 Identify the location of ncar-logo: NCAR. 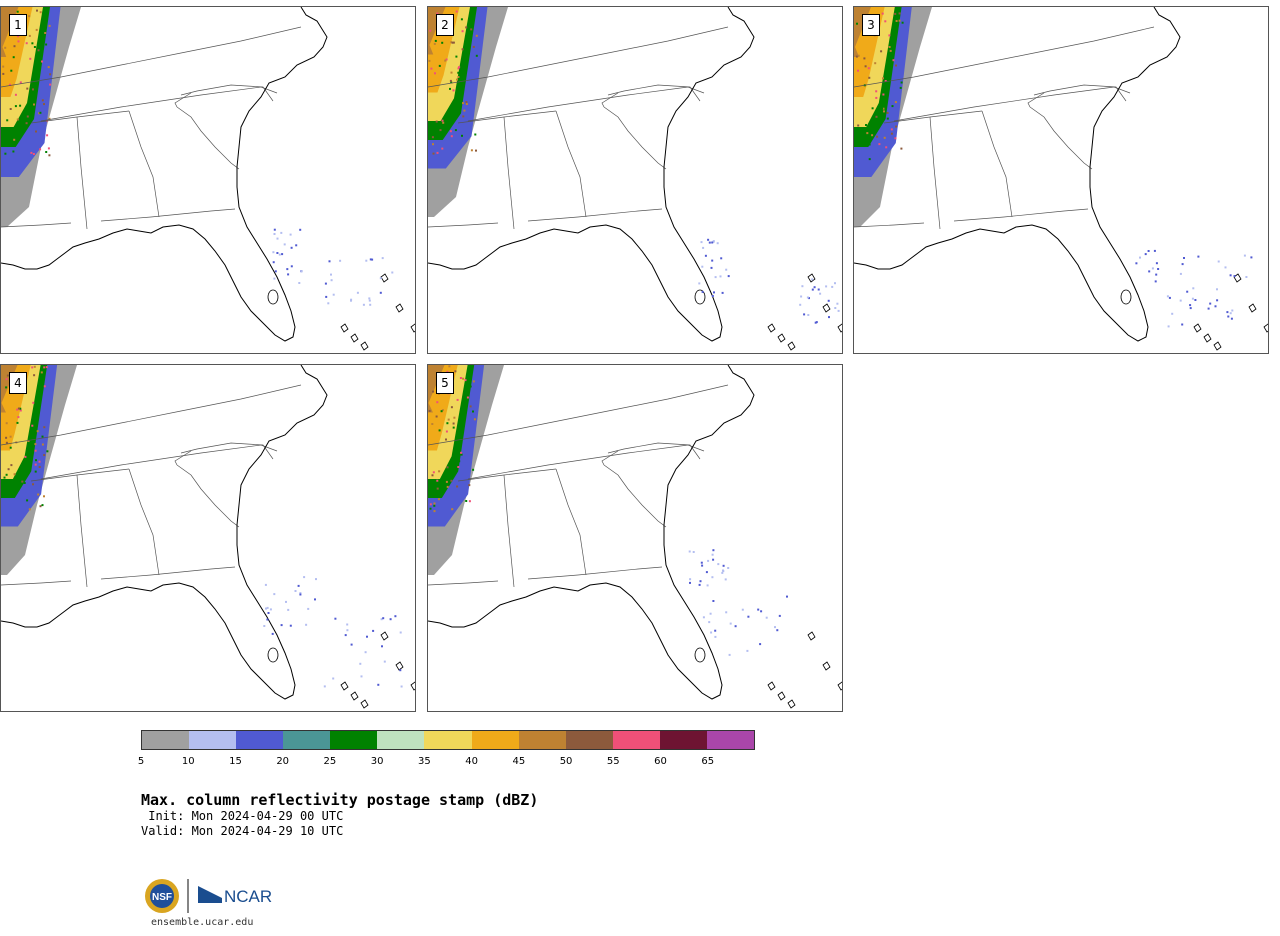
(235, 896).